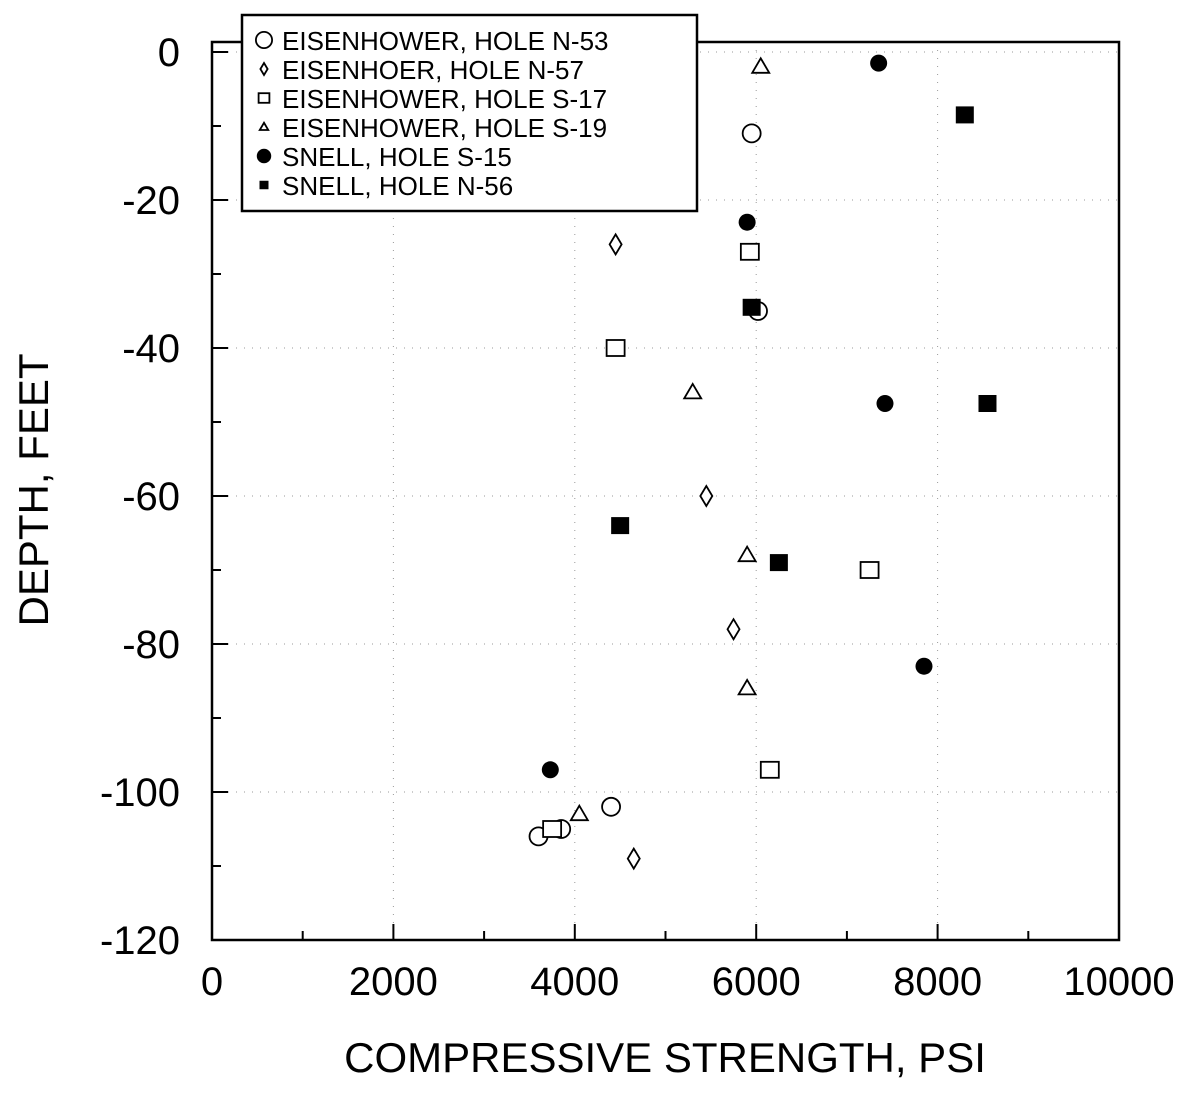 This screenshot has height=1094, width=1185. I want to click on x-tick-label: 4000, so click(574, 982).